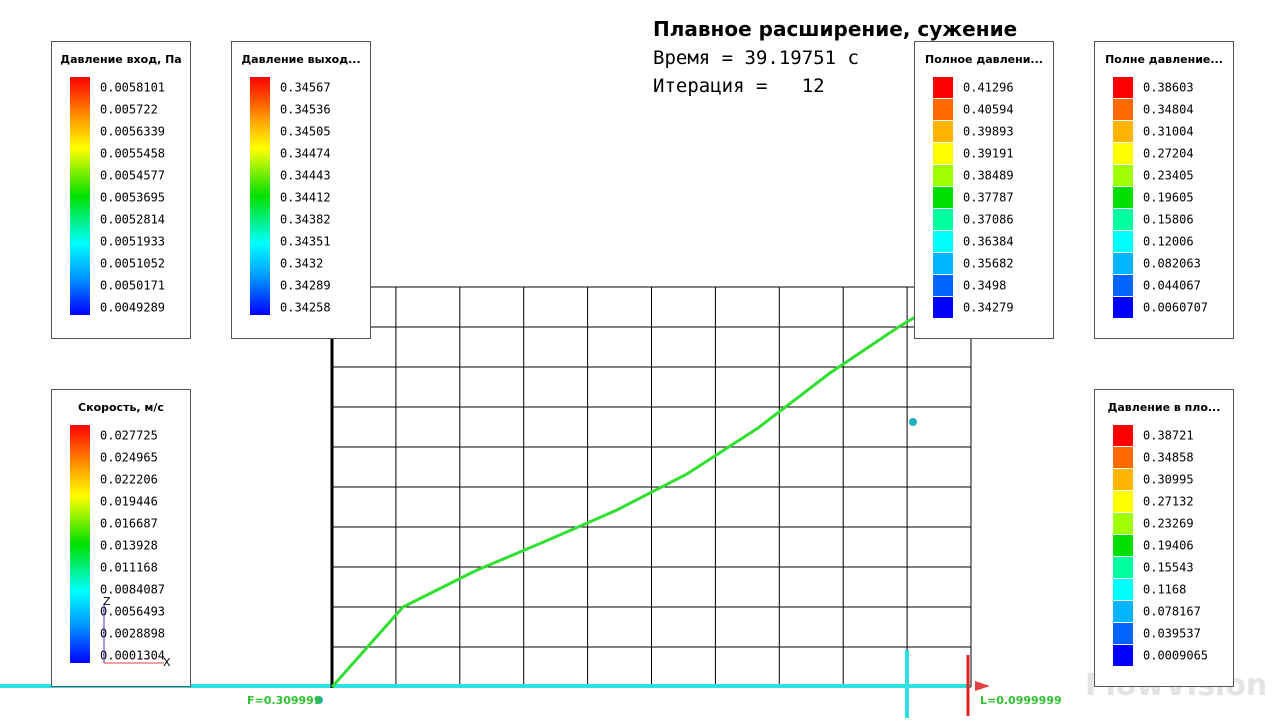  Describe the element at coordinates (739, 86) in the screenshot. I see `iteration: Итерация = 12` at that location.